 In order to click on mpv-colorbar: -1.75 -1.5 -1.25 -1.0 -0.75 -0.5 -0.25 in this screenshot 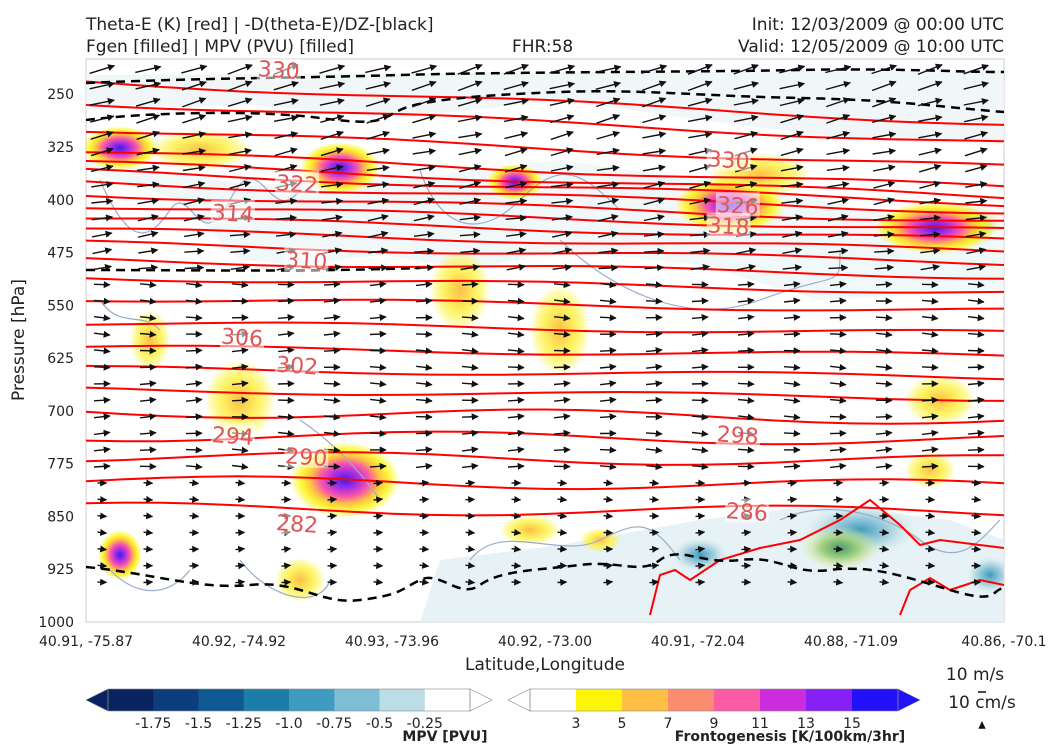, I will do `click(289, 710)`.